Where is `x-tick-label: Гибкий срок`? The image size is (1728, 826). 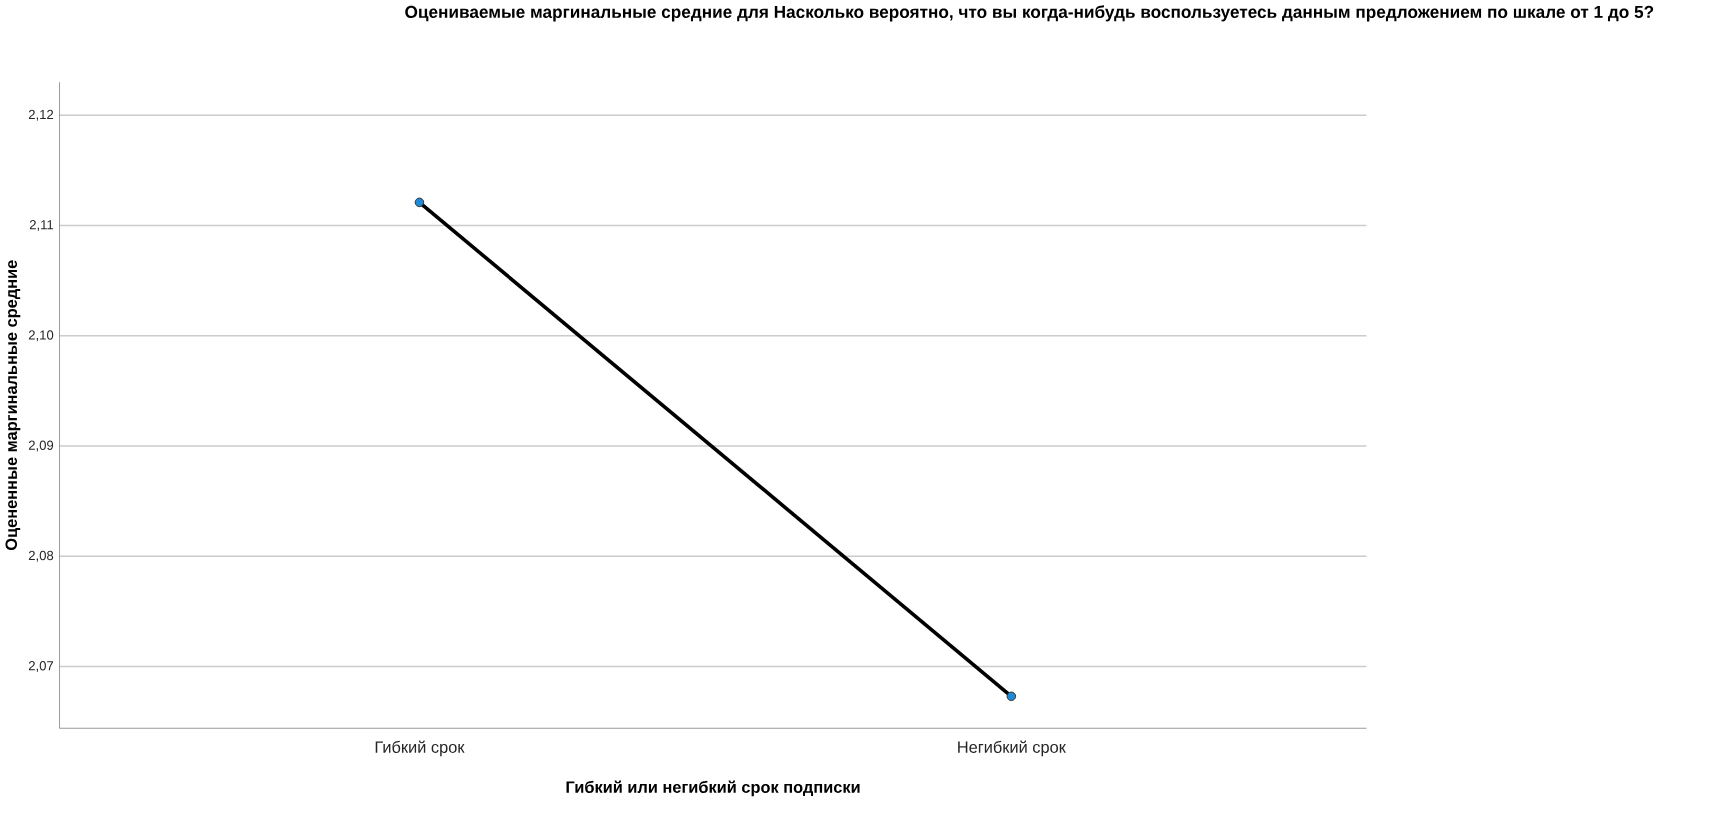 x-tick-label: Гибкий срок is located at coordinates (420, 748).